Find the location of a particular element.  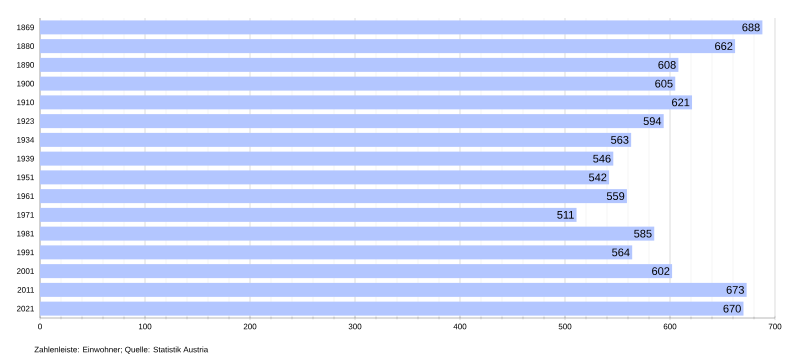

x-tick-label: 700 is located at coordinates (775, 327).